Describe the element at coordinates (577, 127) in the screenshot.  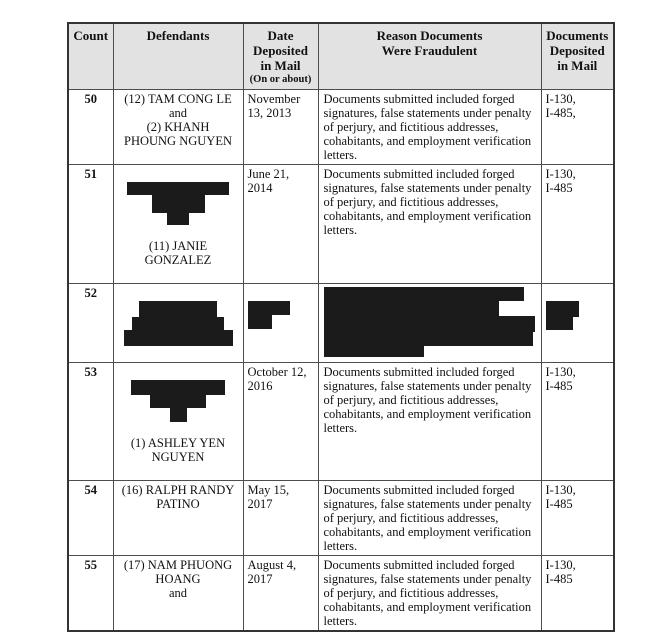
I see `documents-cell: I-130, I-485,` at that location.